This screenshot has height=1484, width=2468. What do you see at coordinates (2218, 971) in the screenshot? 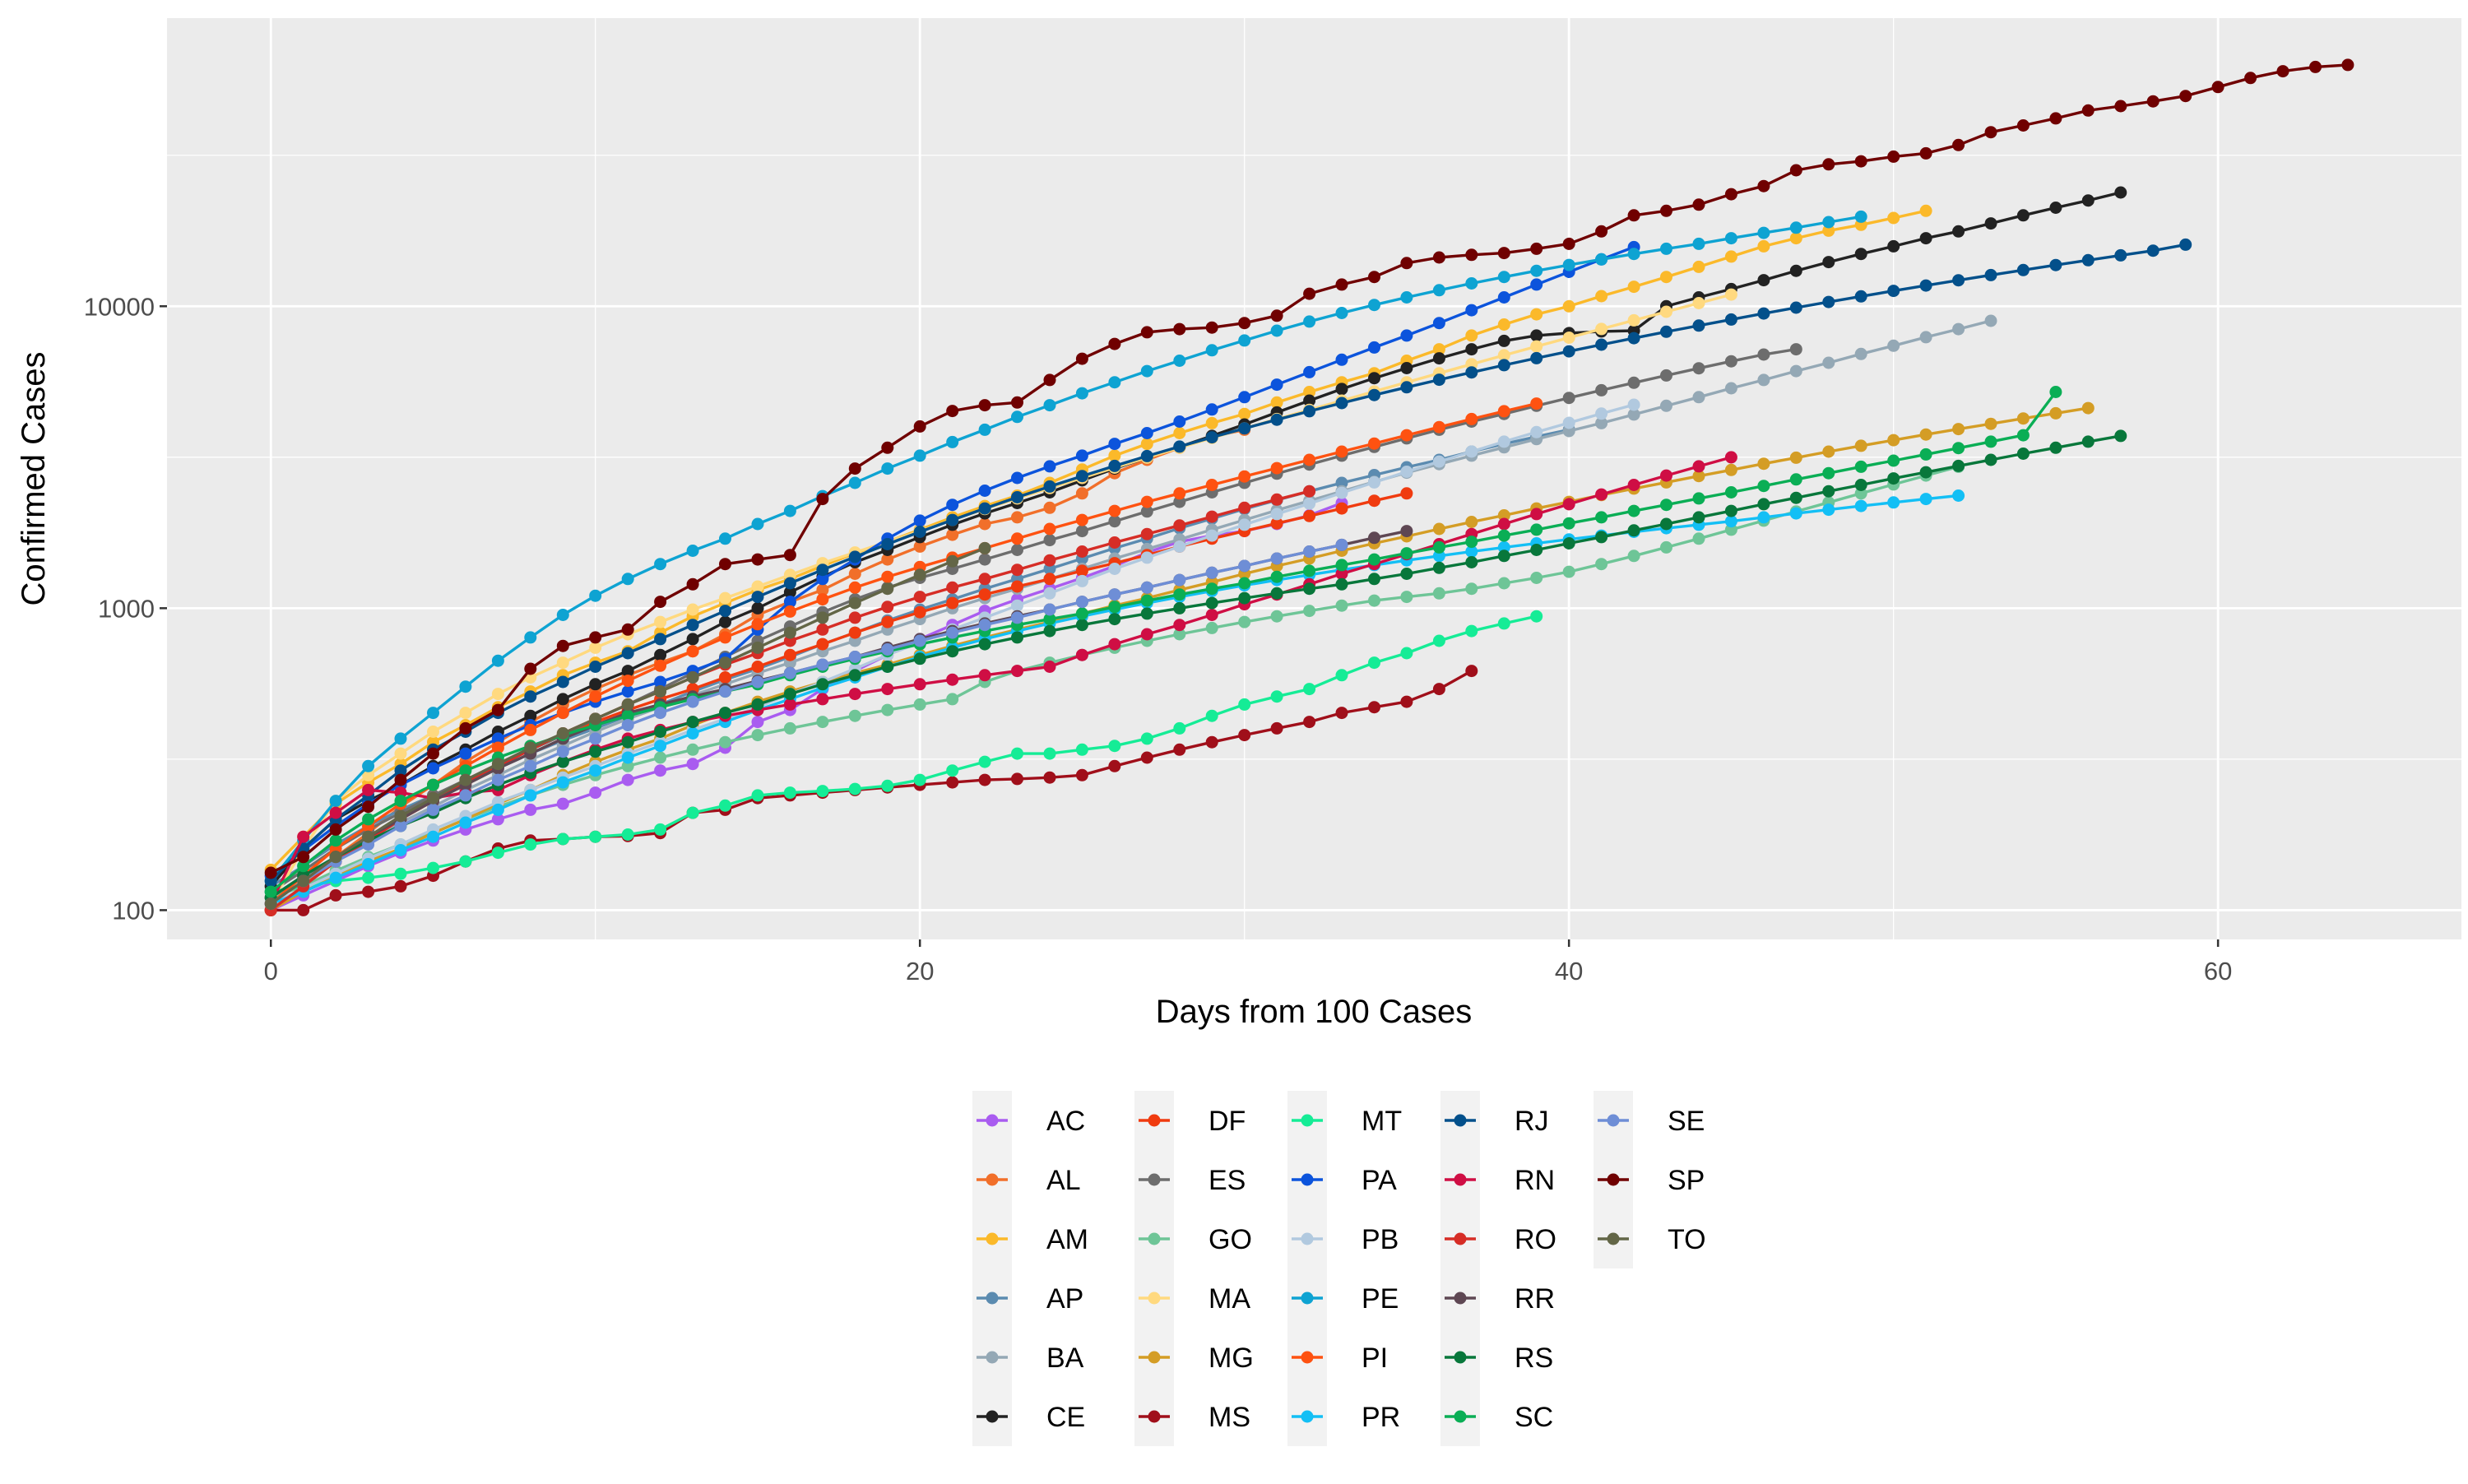
I see `x-tick-label: 60` at bounding box center [2218, 971].